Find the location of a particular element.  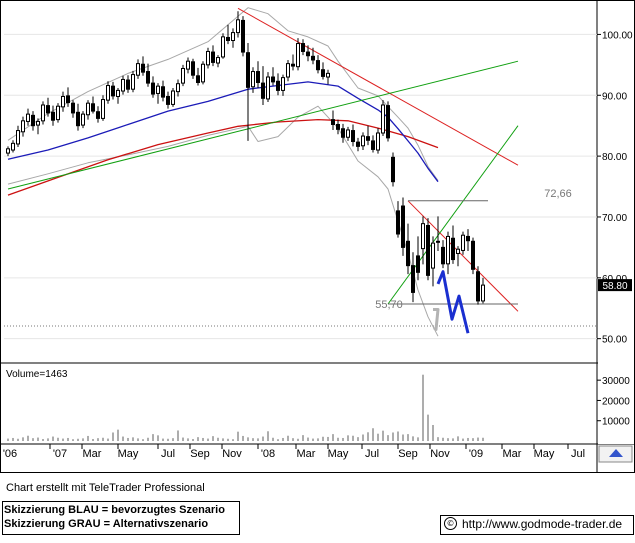

current-price-label: 58.80 is located at coordinates (614, 286).